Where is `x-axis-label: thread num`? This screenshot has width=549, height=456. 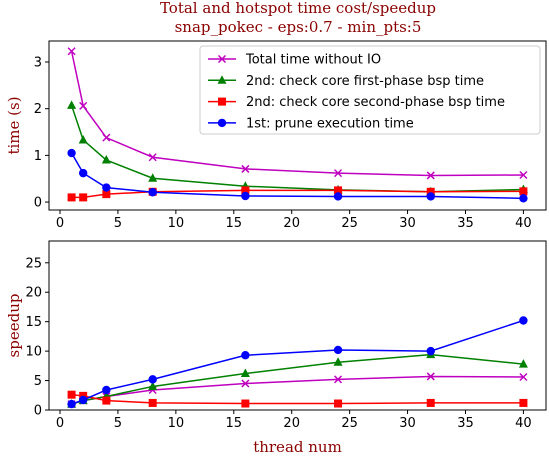 x-axis-label: thread num is located at coordinates (297, 447).